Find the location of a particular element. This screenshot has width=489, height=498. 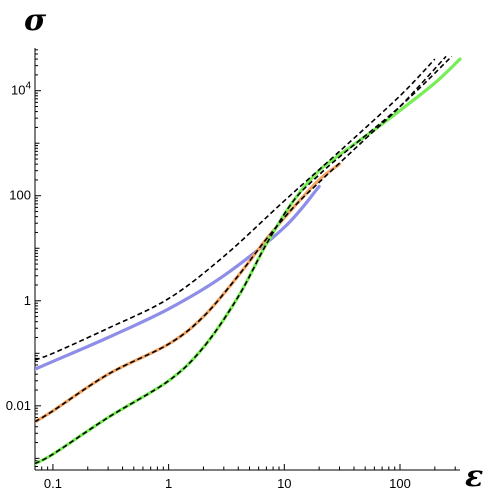

y-tick-label: 1 is located at coordinates (27, 300).